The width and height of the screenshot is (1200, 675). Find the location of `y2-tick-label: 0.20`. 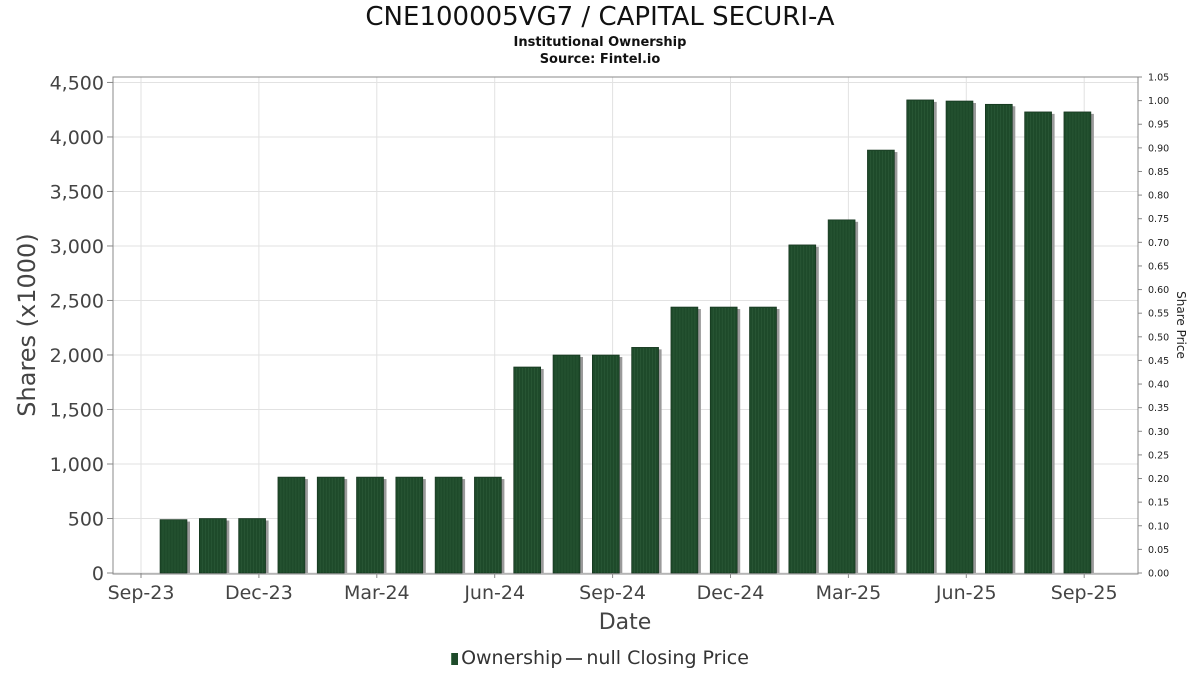

y2-tick-label: 0.20 is located at coordinates (1158, 479).